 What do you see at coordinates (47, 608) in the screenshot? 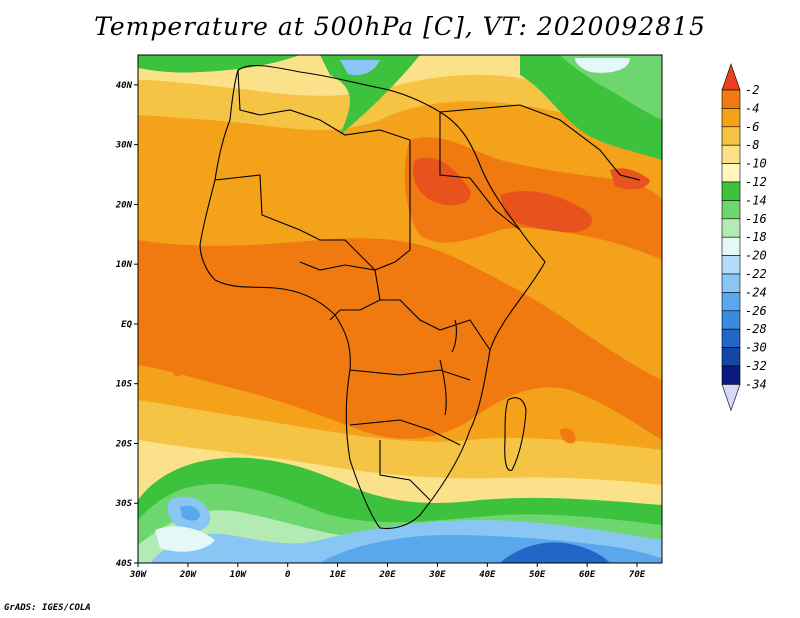
I see `credit-text: GrADS: IGES/COLA` at bounding box center [47, 608].